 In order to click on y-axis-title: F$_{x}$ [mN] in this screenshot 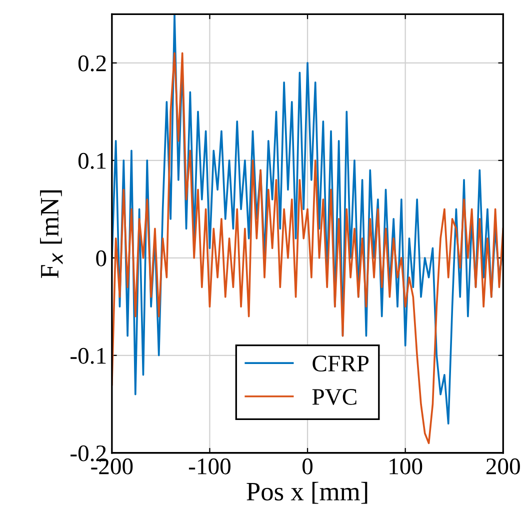, I will do `click(51, 234)`.